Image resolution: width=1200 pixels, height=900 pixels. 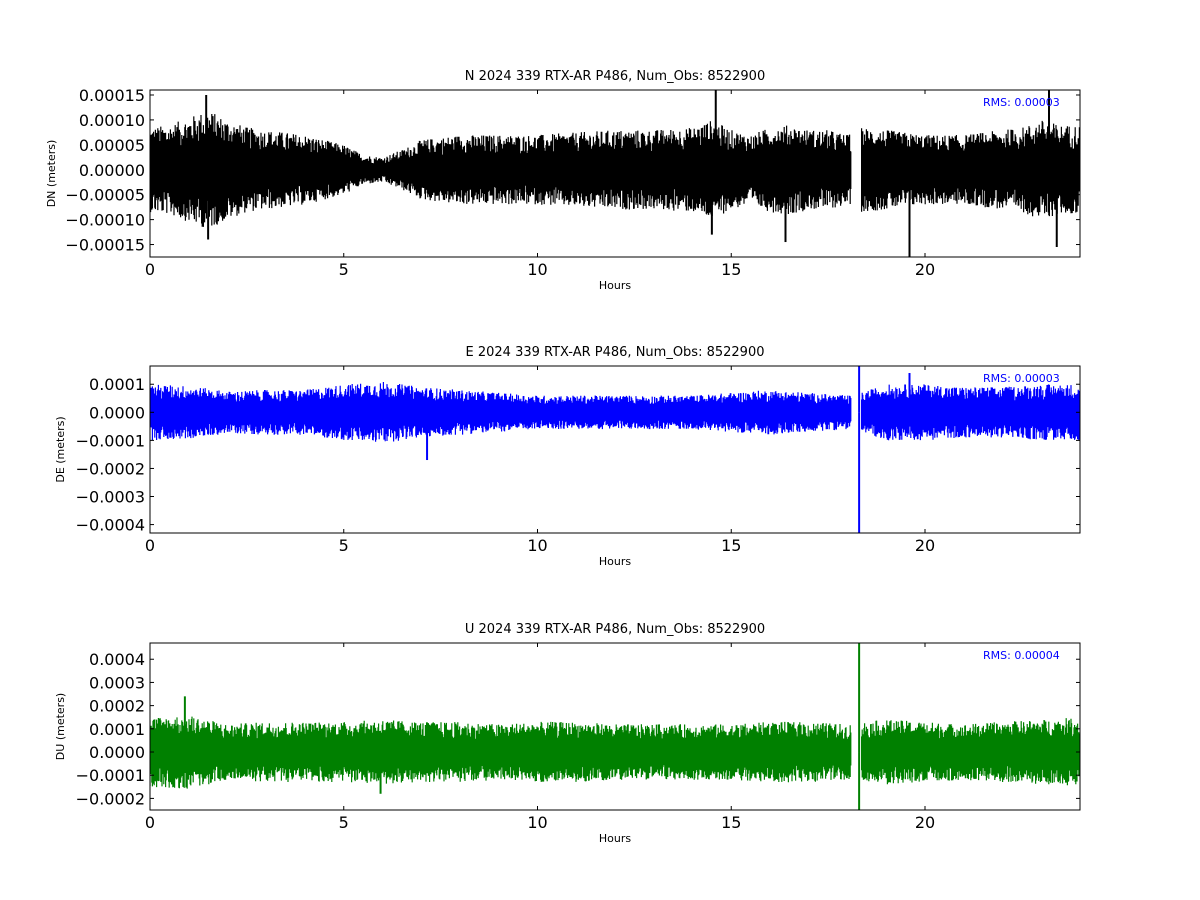 What do you see at coordinates (150, 822) in the screenshot?
I see `xtick-label-up-0: 0` at bounding box center [150, 822].